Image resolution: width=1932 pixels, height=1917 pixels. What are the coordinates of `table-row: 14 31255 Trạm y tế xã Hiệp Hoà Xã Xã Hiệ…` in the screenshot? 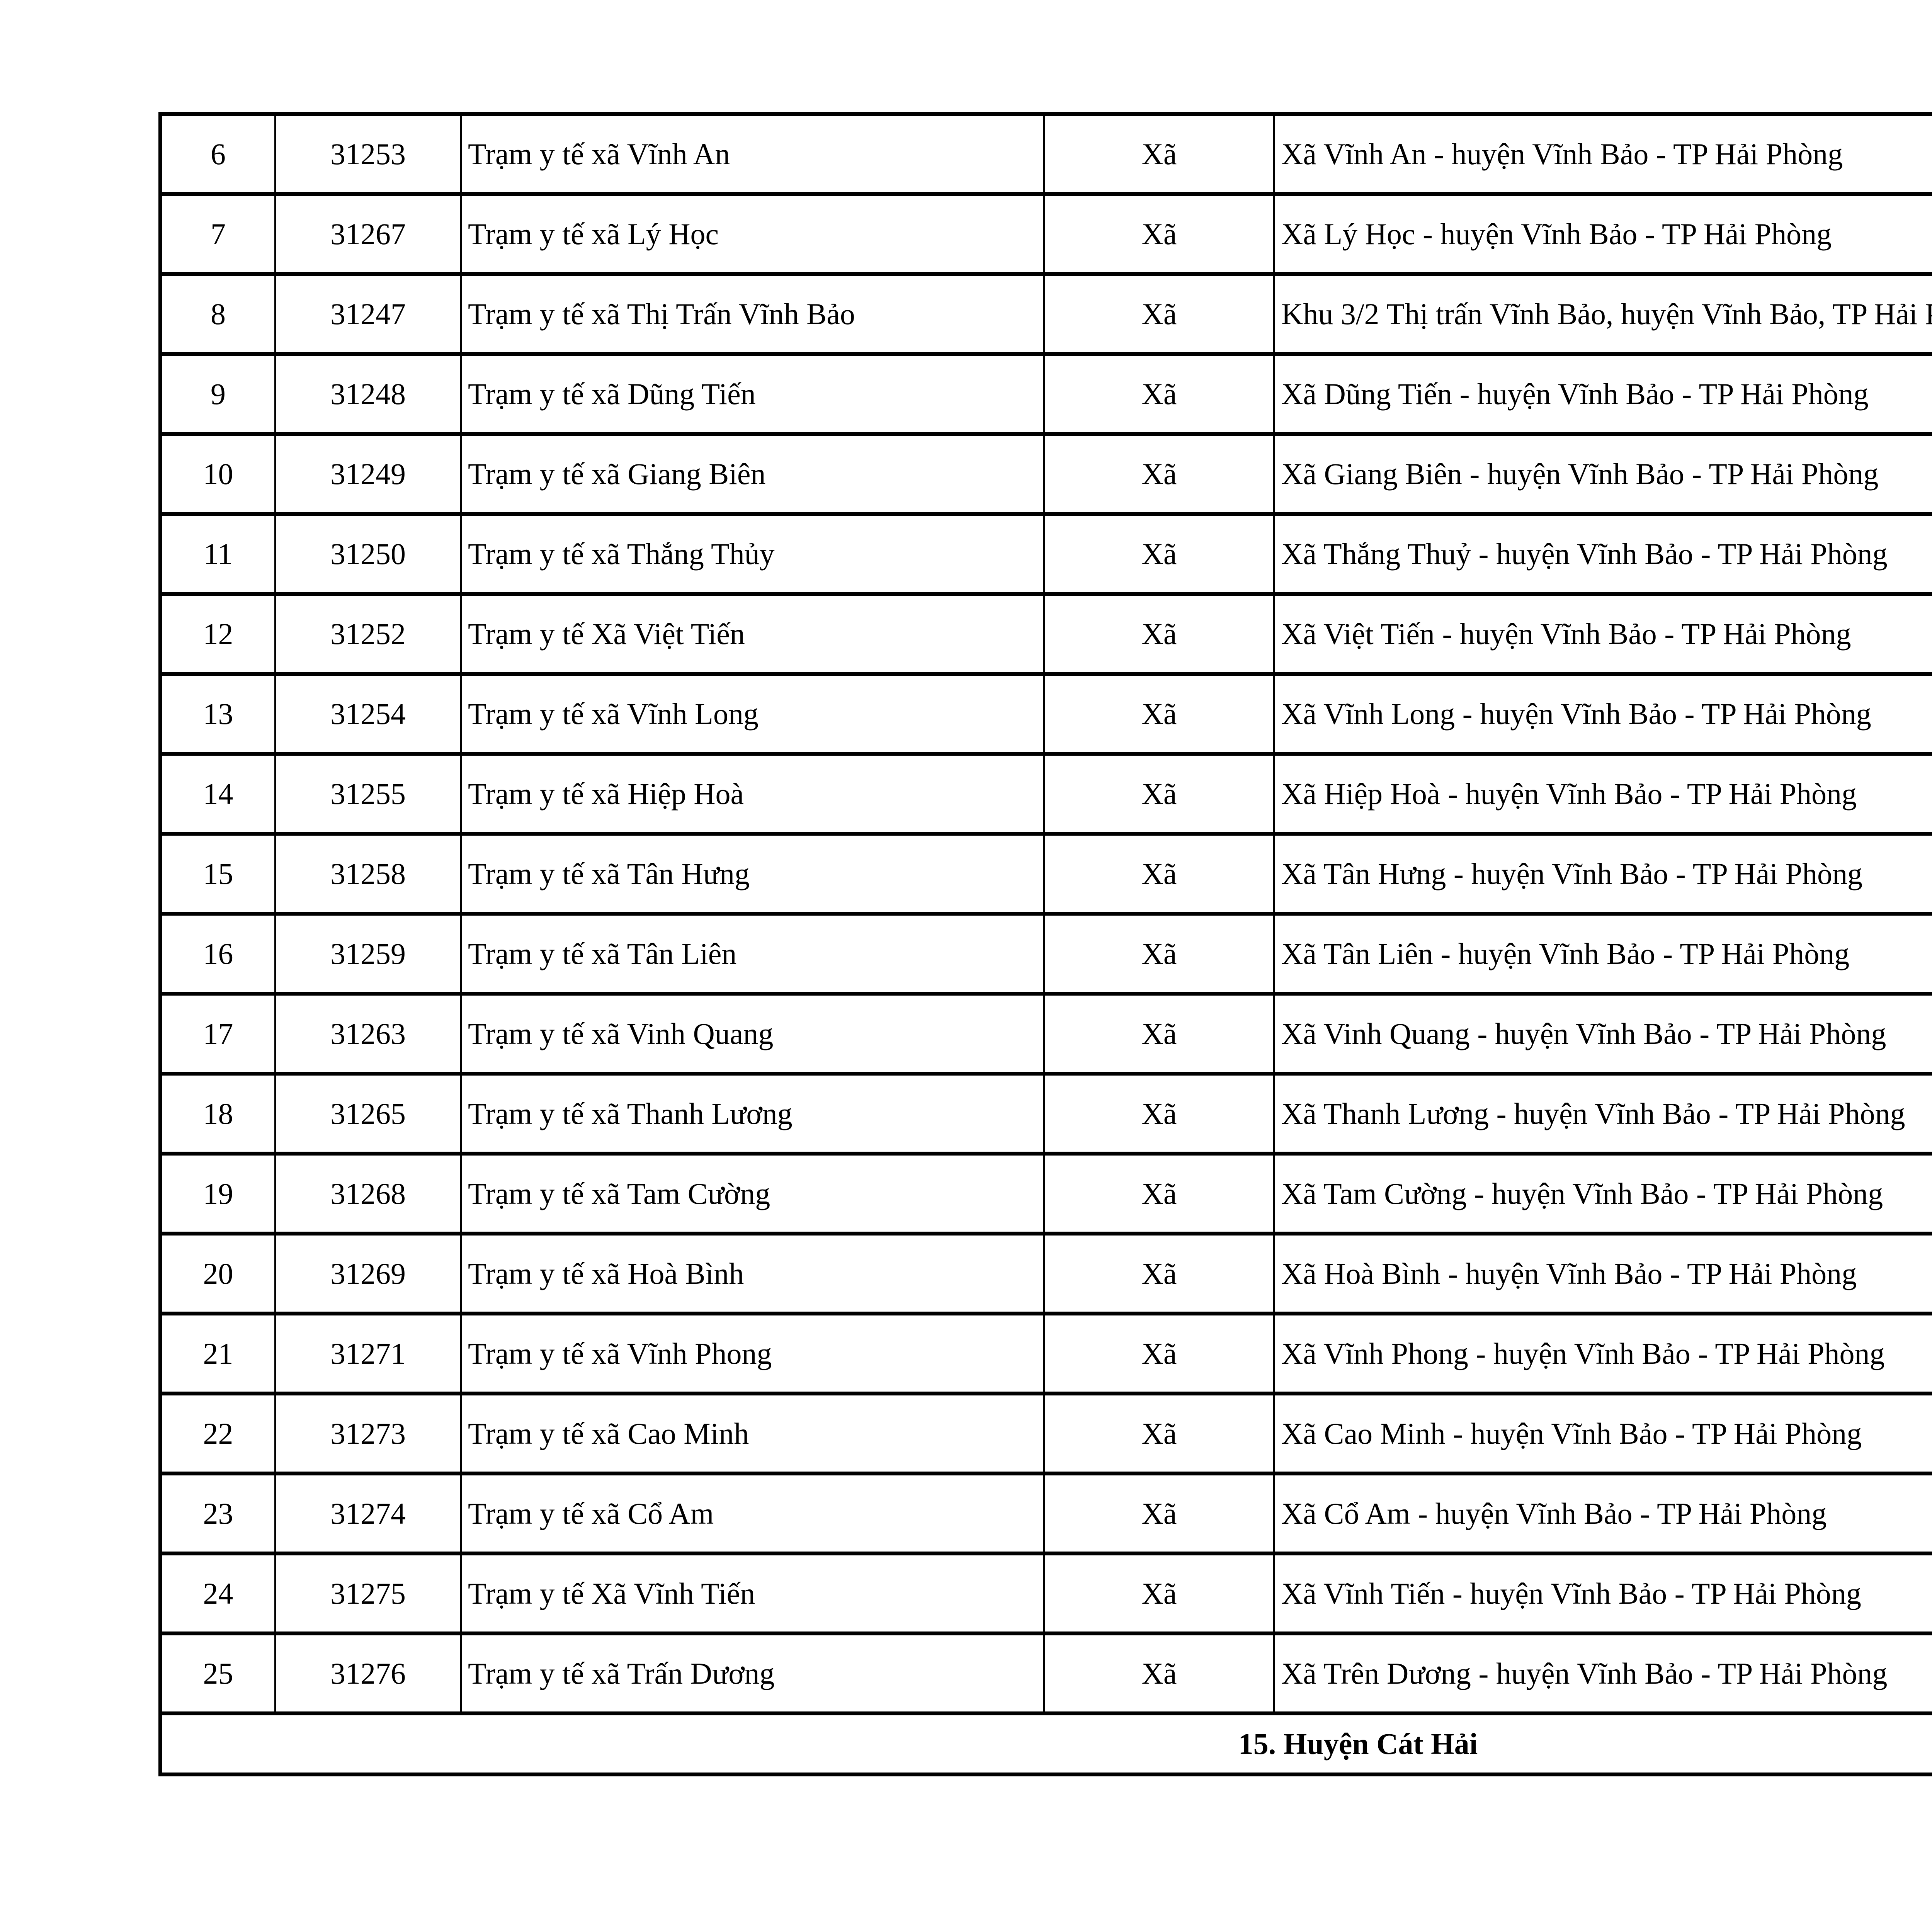 It's located at (1045, 794).